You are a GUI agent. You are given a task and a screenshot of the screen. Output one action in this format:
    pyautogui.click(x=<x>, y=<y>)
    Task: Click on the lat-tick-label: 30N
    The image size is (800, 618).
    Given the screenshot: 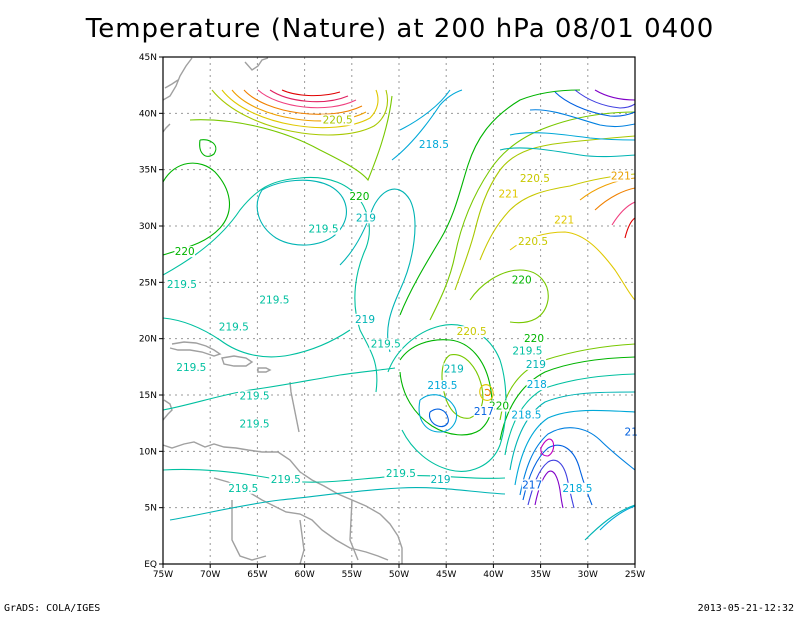 What is the action you would take?
    pyautogui.click(x=148, y=227)
    